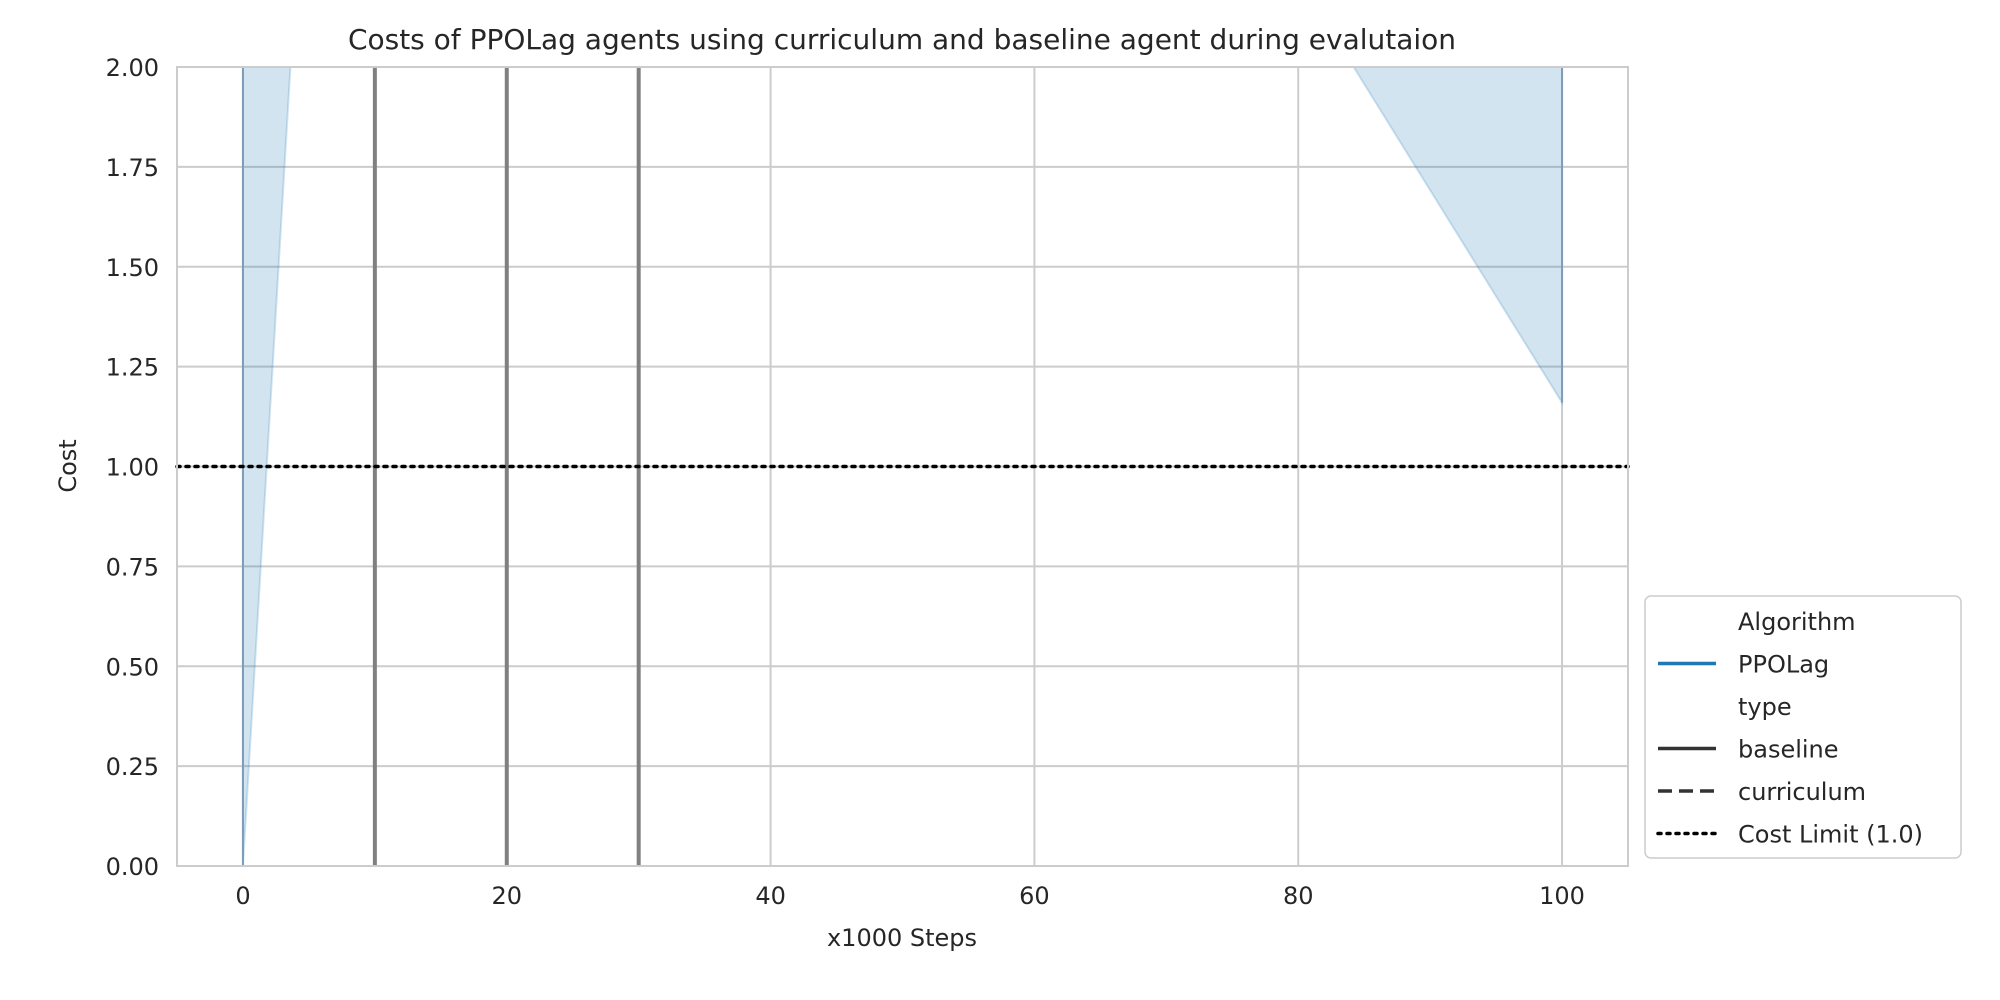  Describe the element at coordinates (770, 896) in the screenshot. I see `x-tick-label: 40` at that location.